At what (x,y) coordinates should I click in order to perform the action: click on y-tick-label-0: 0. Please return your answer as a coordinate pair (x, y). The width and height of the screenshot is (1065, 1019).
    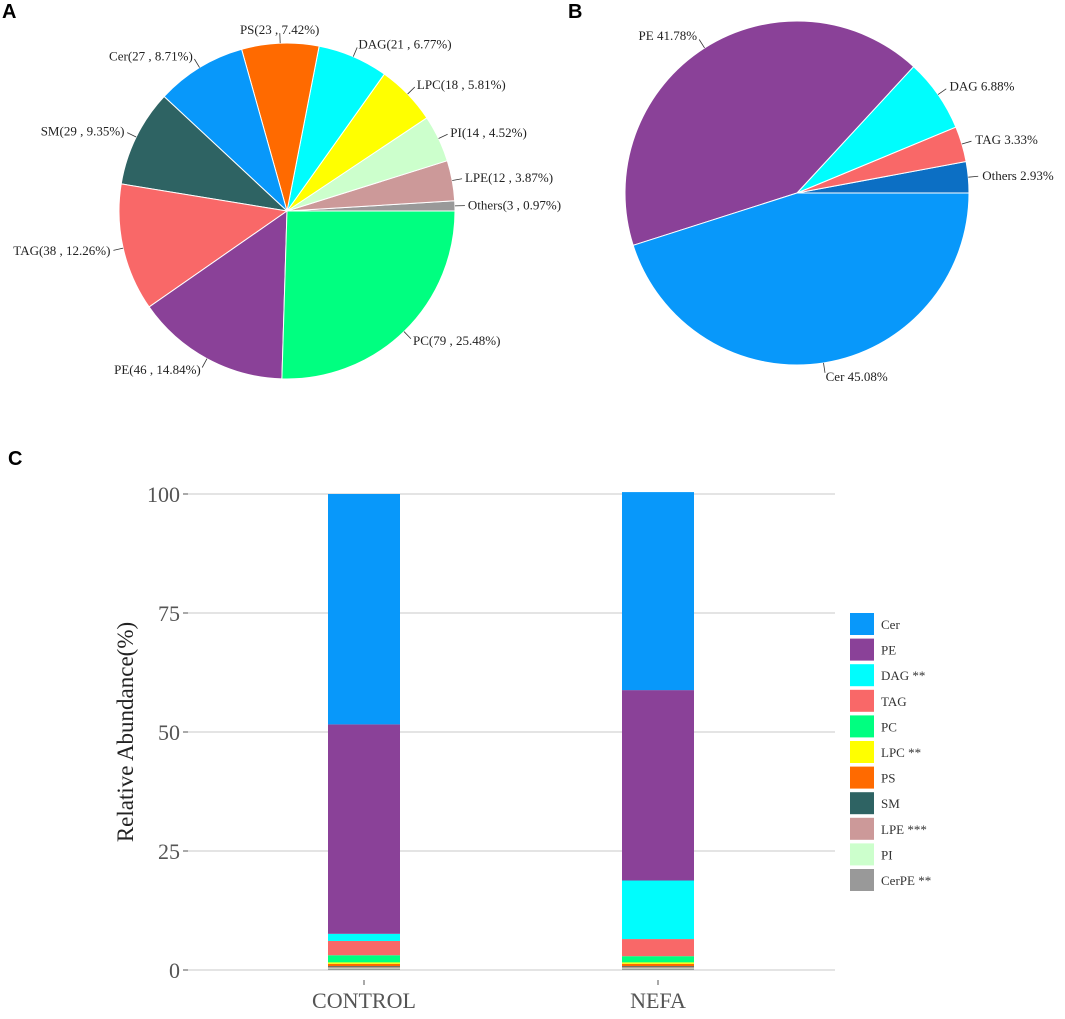
    Looking at the image, I should click on (174, 970).